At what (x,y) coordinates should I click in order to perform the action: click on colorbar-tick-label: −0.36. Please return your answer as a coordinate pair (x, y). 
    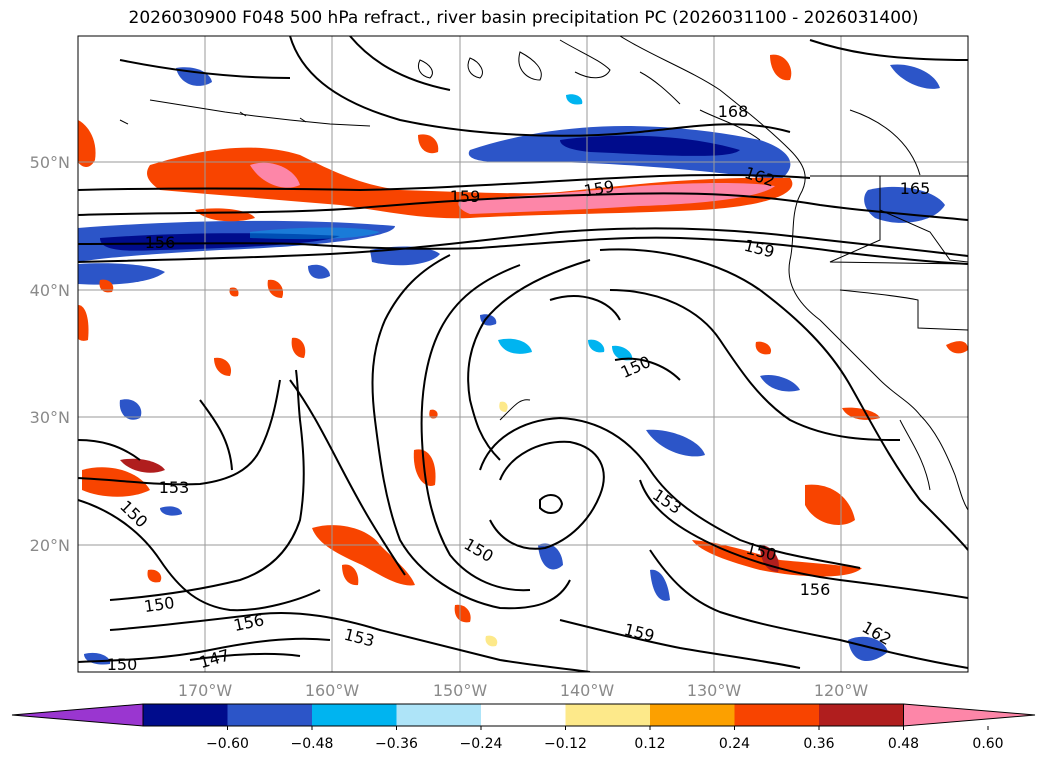
    Looking at the image, I should click on (396, 744).